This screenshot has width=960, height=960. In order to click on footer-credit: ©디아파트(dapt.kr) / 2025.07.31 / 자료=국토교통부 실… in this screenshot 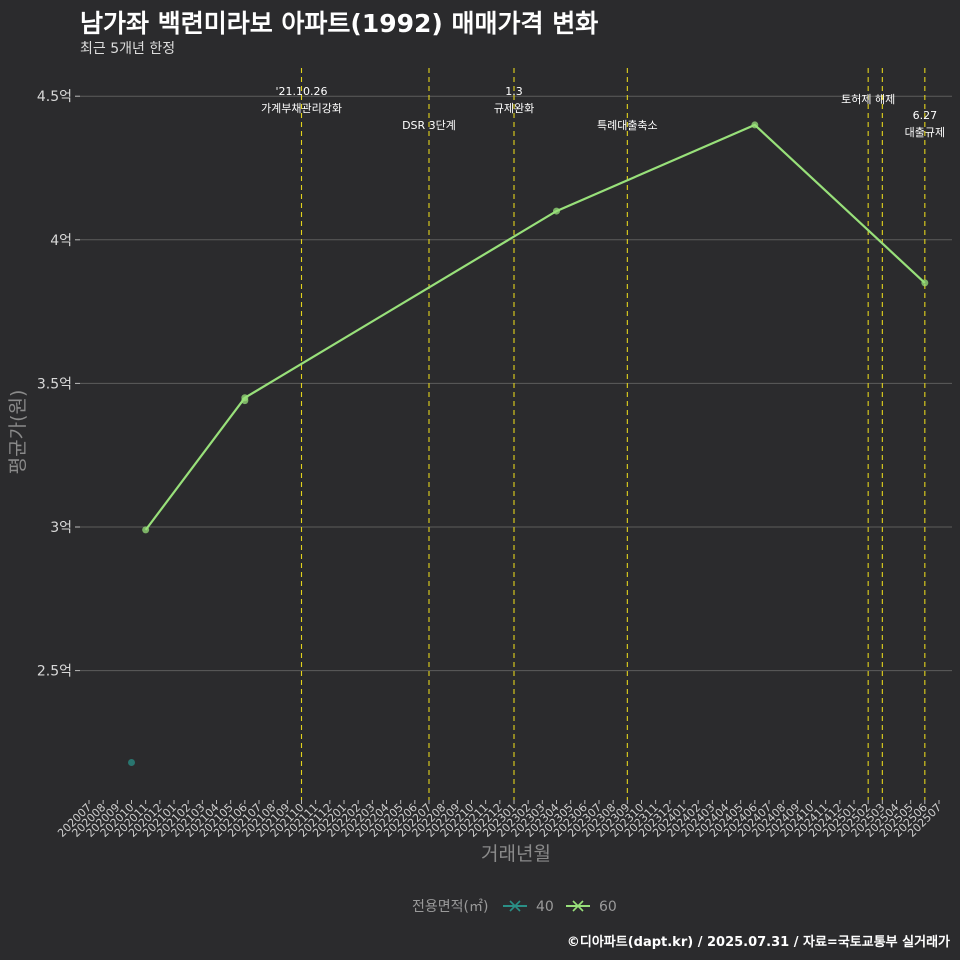, I will do `click(758, 942)`.